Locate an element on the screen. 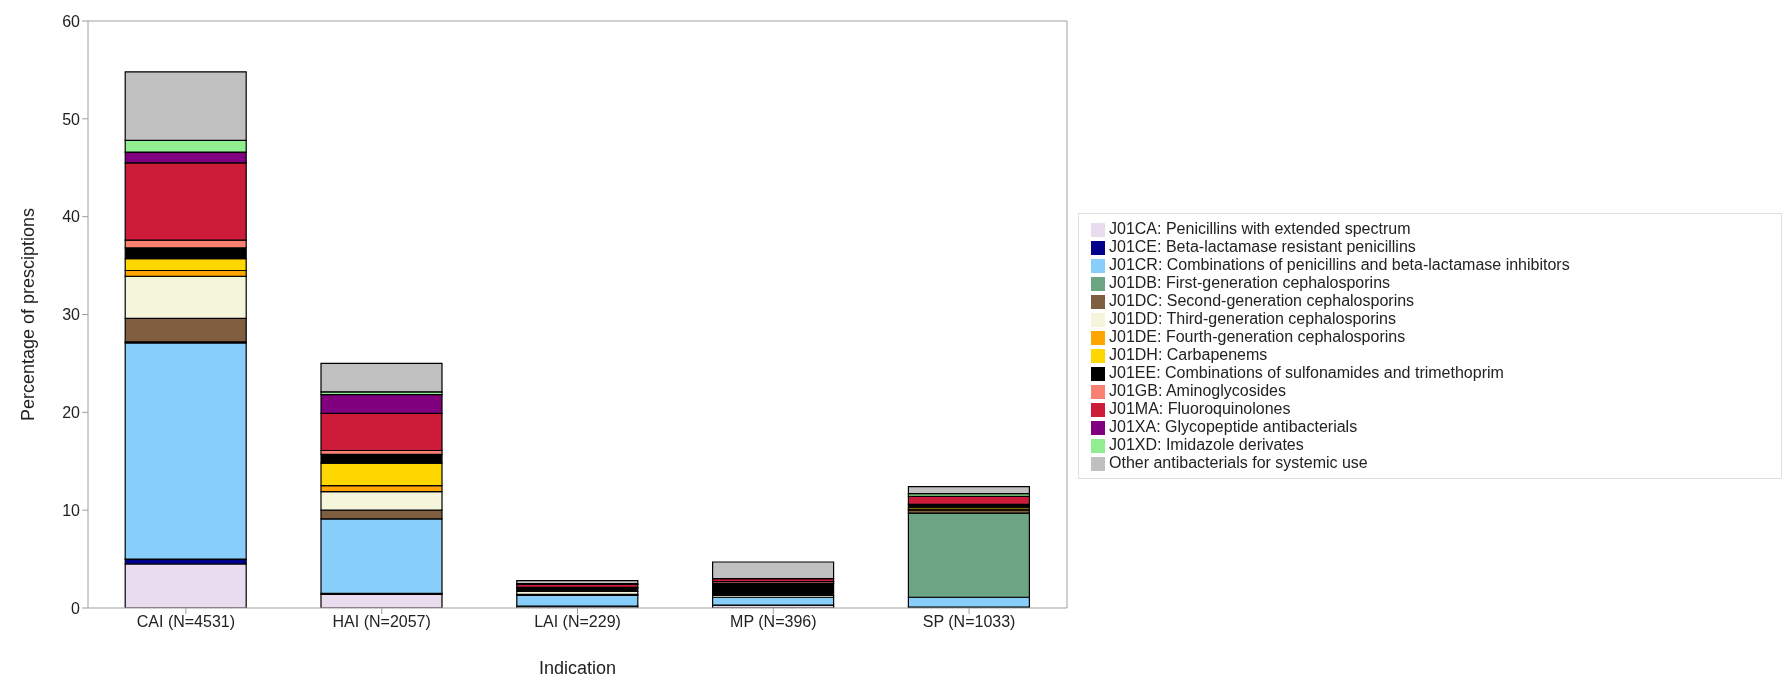  y-tick-label: 40 is located at coordinates (71, 217).